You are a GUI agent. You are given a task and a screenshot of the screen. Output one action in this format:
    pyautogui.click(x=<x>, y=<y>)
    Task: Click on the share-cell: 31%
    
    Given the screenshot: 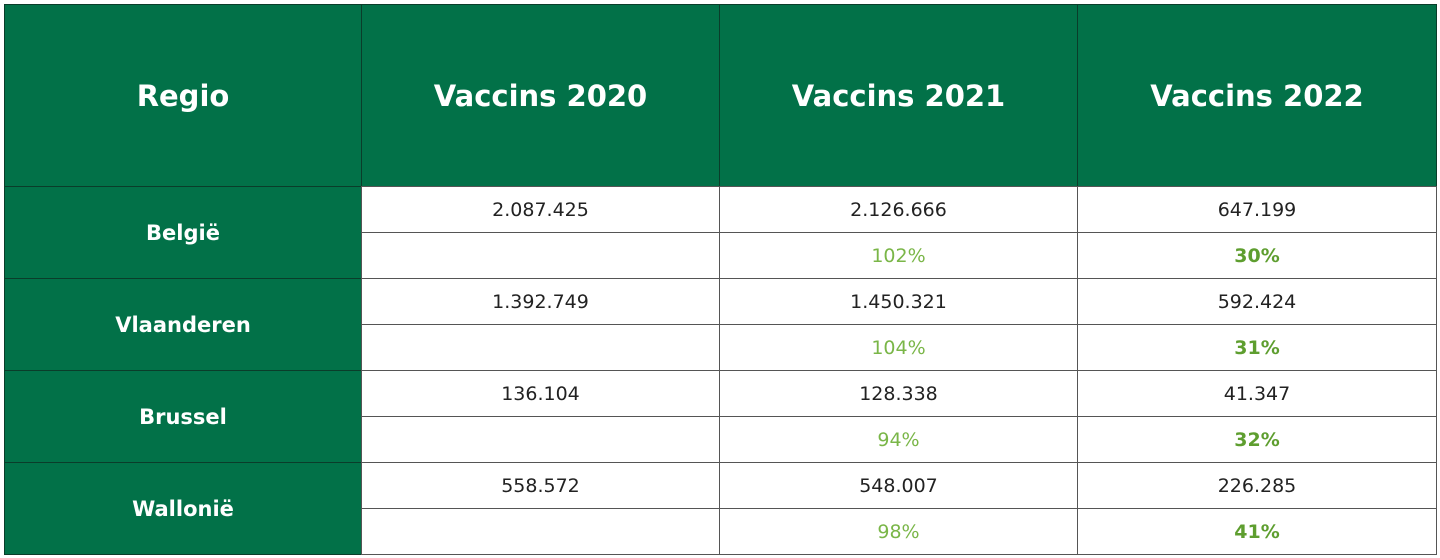 What is the action you would take?
    pyautogui.click(x=1257, y=347)
    